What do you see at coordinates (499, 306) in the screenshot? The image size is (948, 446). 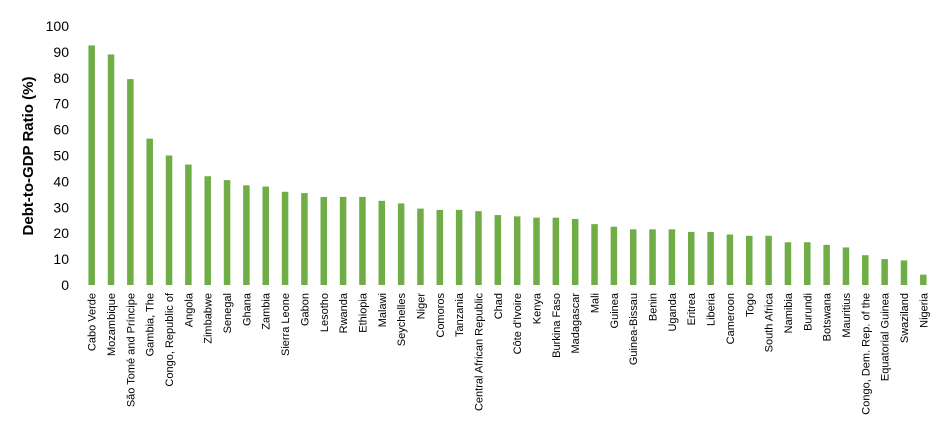 I see `x-category-label: Chad` at bounding box center [499, 306].